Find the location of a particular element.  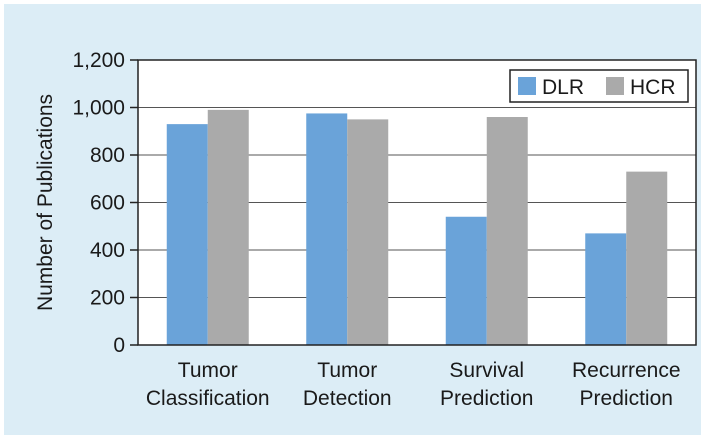

legend-swatch-dlr is located at coordinates (527, 86).